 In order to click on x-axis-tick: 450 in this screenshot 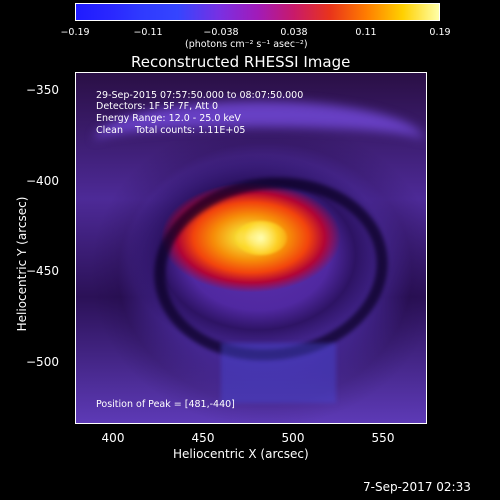, I will do `click(203, 438)`.